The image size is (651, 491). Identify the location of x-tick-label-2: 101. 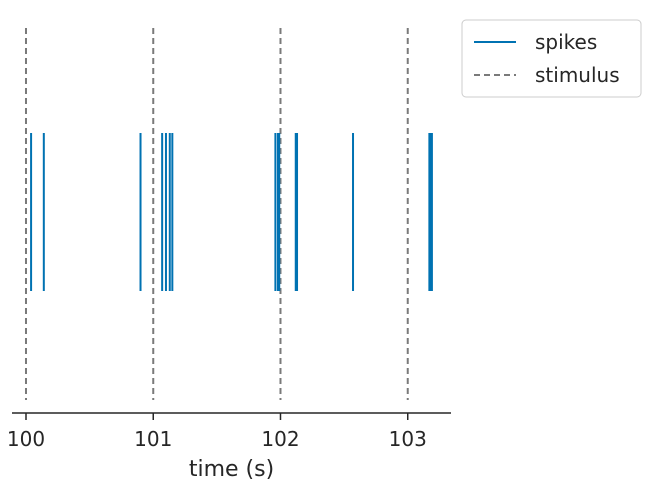
(153, 439).